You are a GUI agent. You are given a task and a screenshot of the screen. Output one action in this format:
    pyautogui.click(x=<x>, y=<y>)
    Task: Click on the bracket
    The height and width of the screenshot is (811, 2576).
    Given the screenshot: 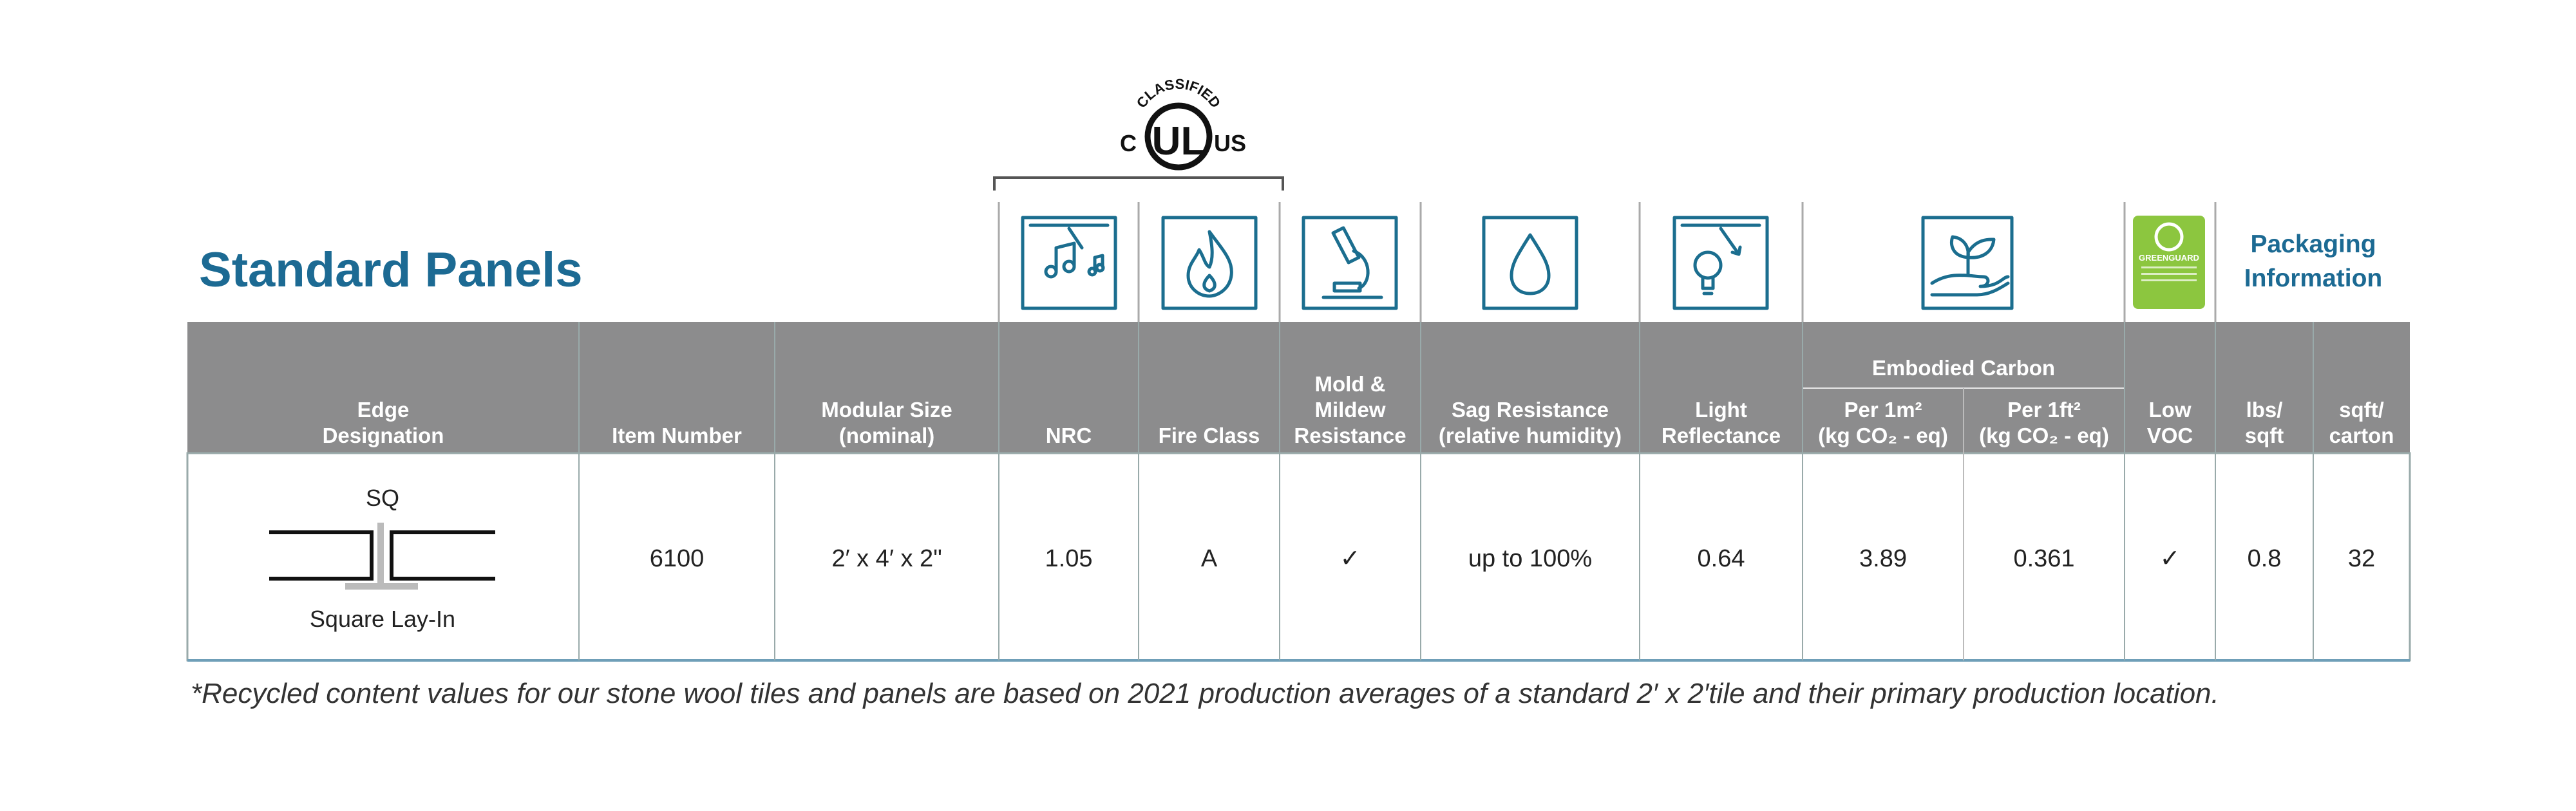 What is the action you would take?
    pyautogui.click(x=1138, y=183)
    